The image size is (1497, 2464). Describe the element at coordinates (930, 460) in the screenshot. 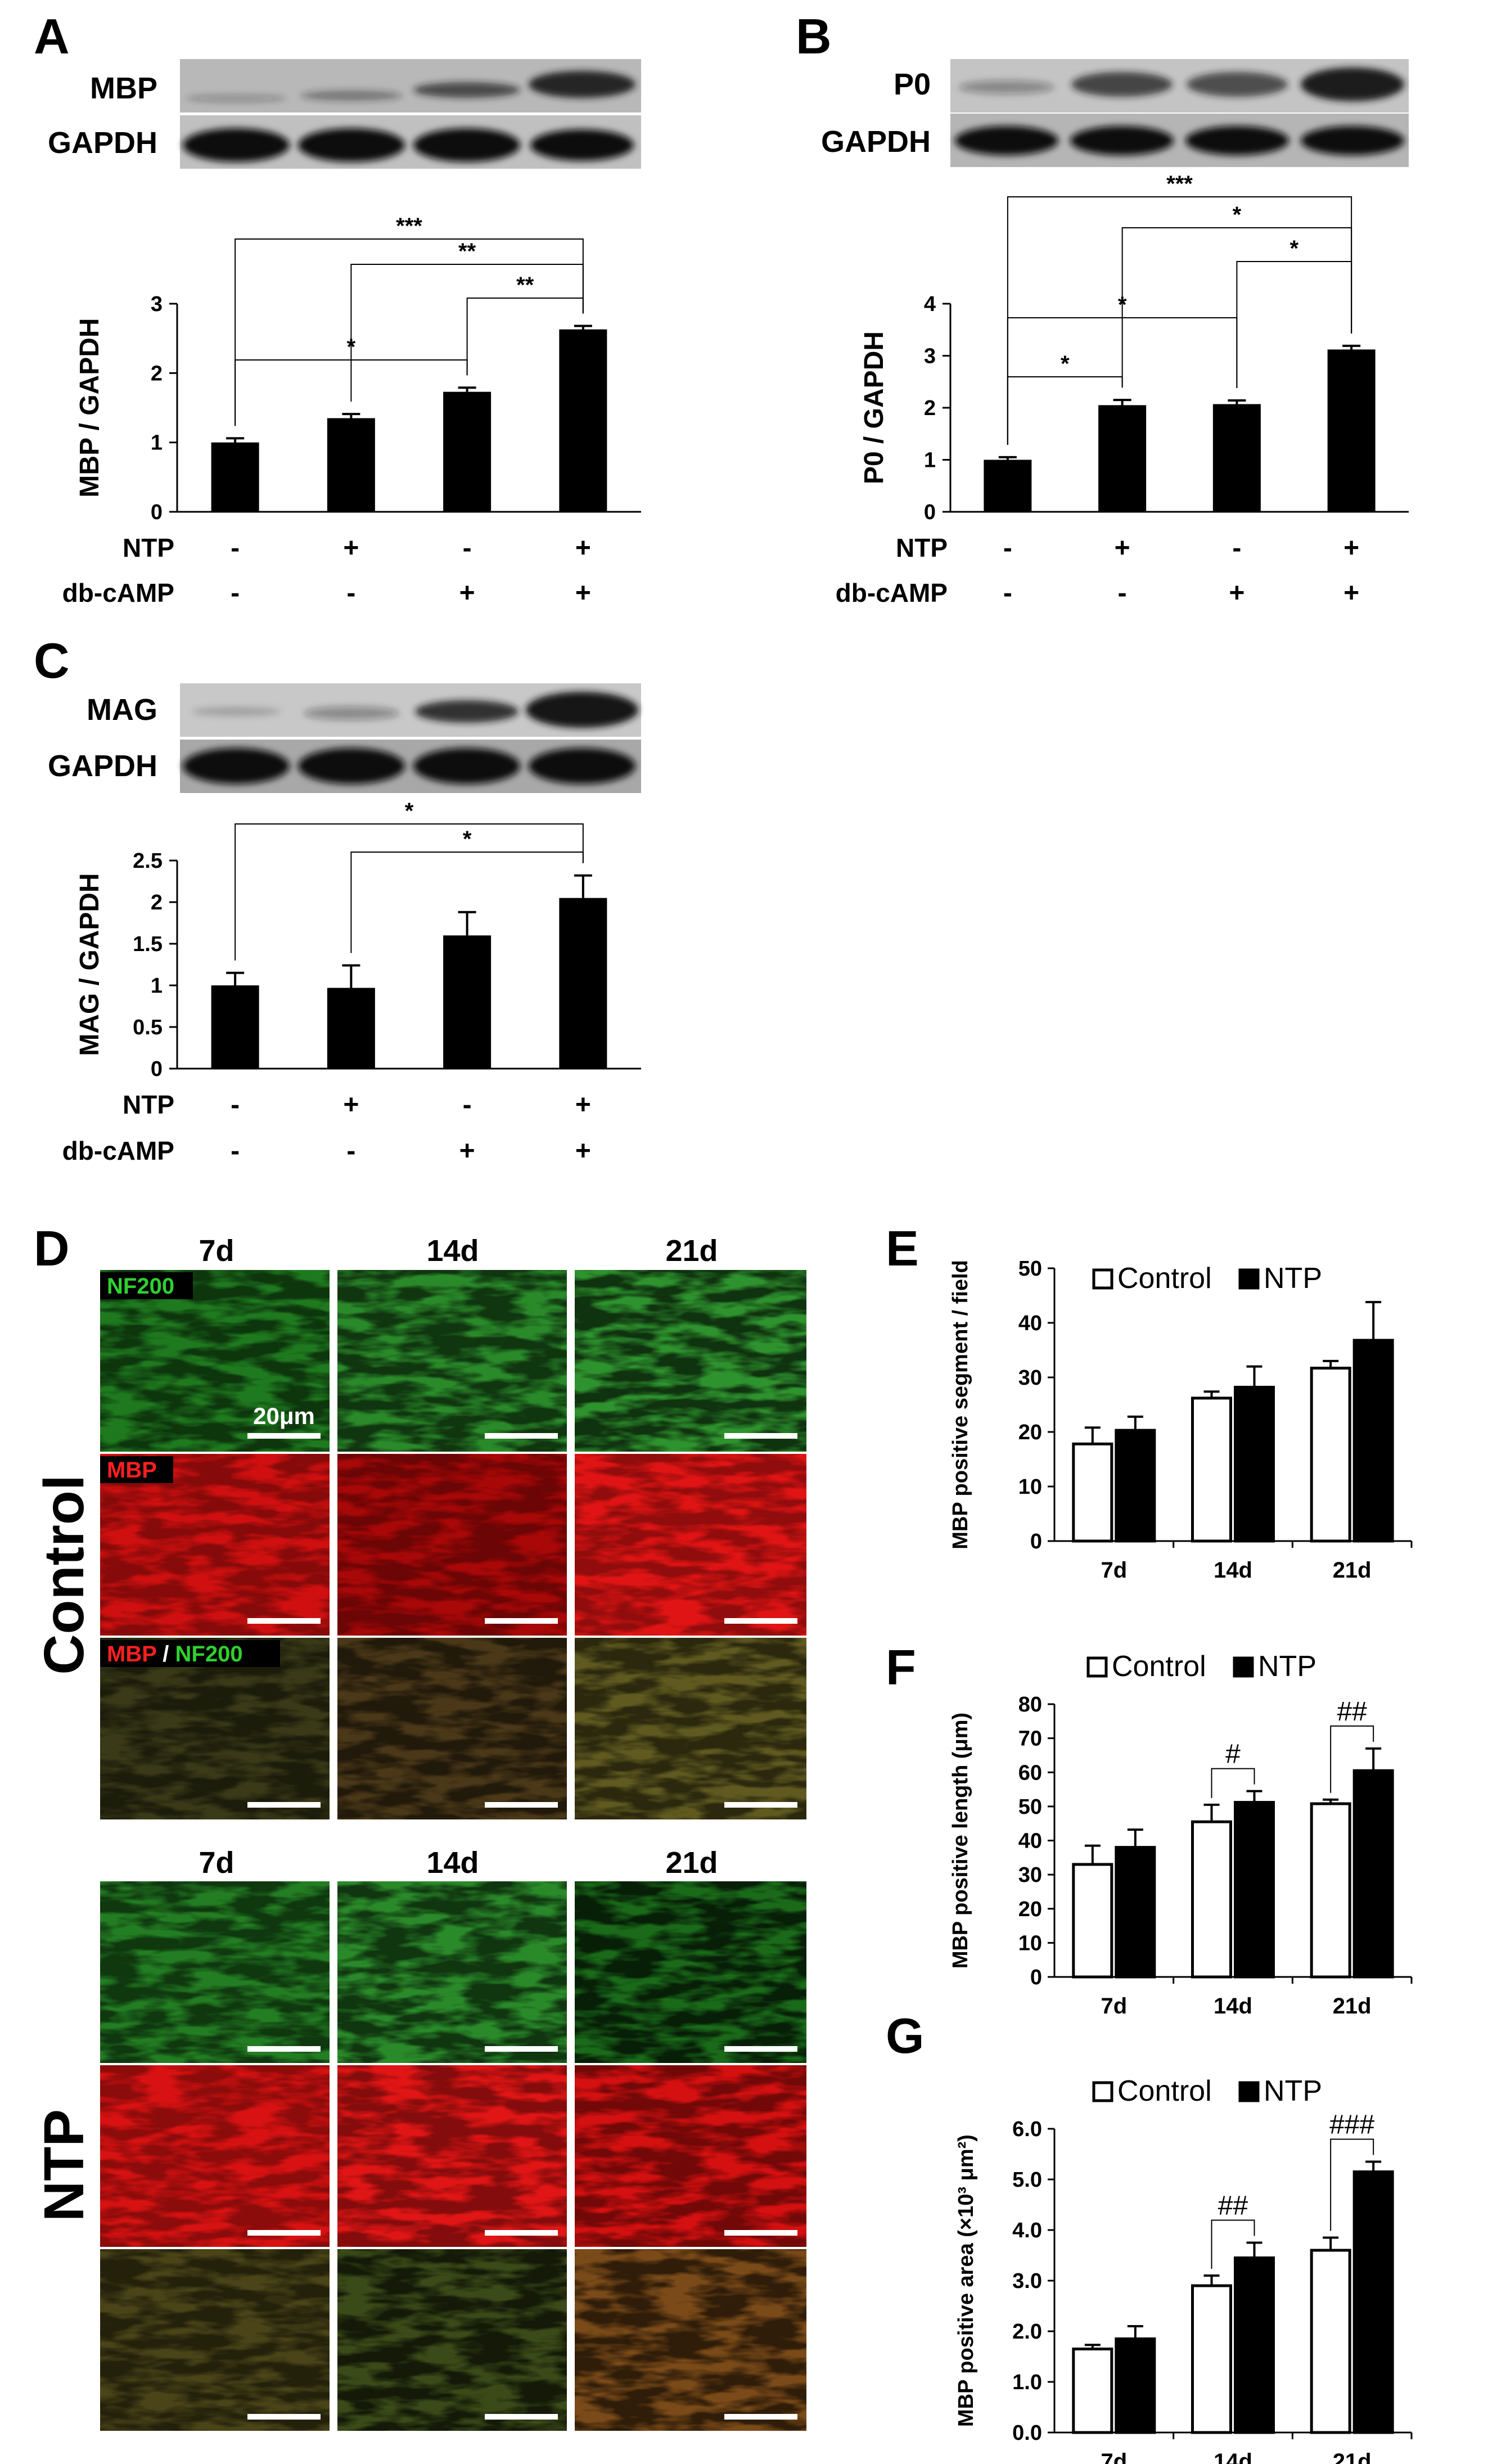

I see `y-tick-label: 1` at that location.